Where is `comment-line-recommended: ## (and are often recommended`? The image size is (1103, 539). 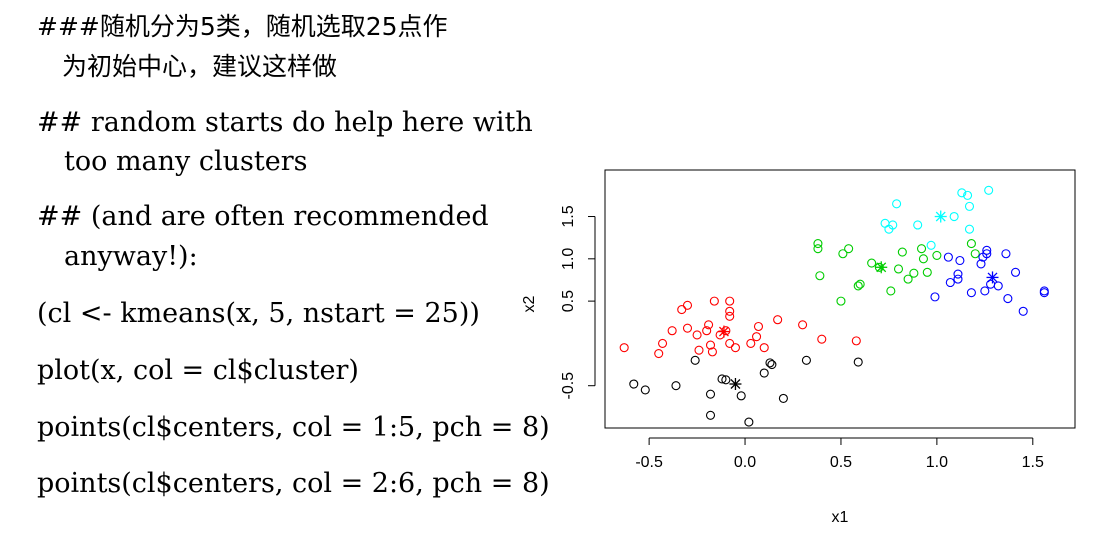 comment-line-recommended: ## (and are often recommended is located at coordinates (263, 216).